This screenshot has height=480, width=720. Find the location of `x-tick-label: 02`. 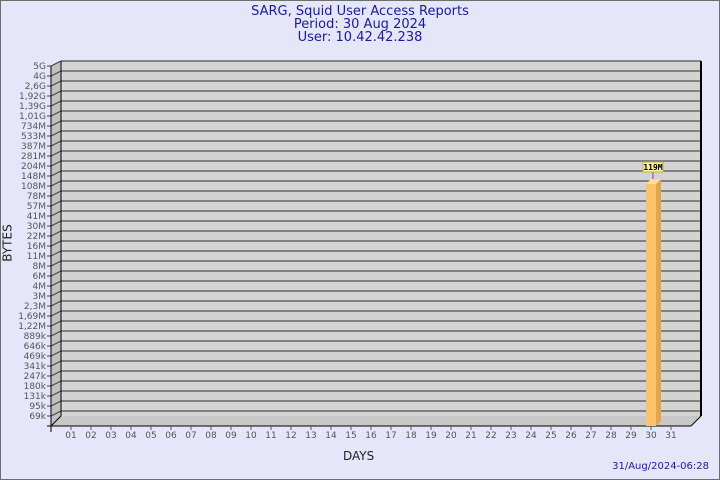

x-tick-label: 02 is located at coordinates (90, 436).